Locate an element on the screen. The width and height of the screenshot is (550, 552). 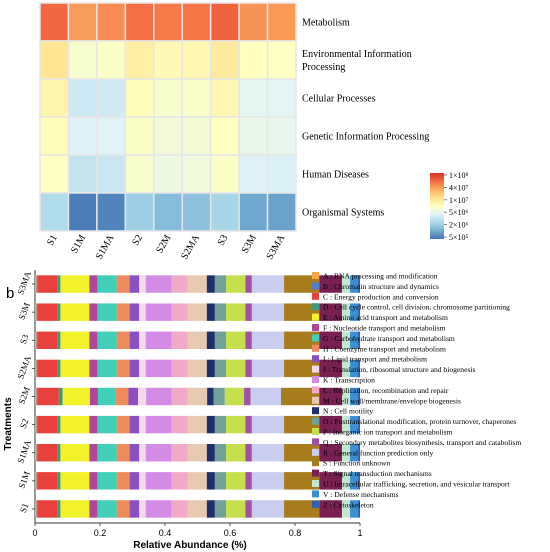
x-tick-label: 0.6 is located at coordinates (230, 533).